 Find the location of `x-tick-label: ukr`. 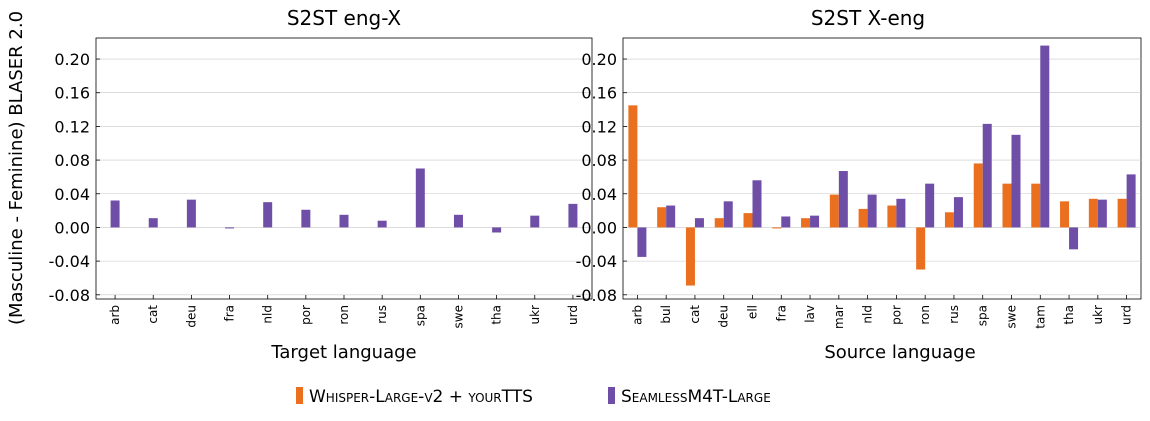

x-tick-label: ukr is located at coordinates (1098, 315).